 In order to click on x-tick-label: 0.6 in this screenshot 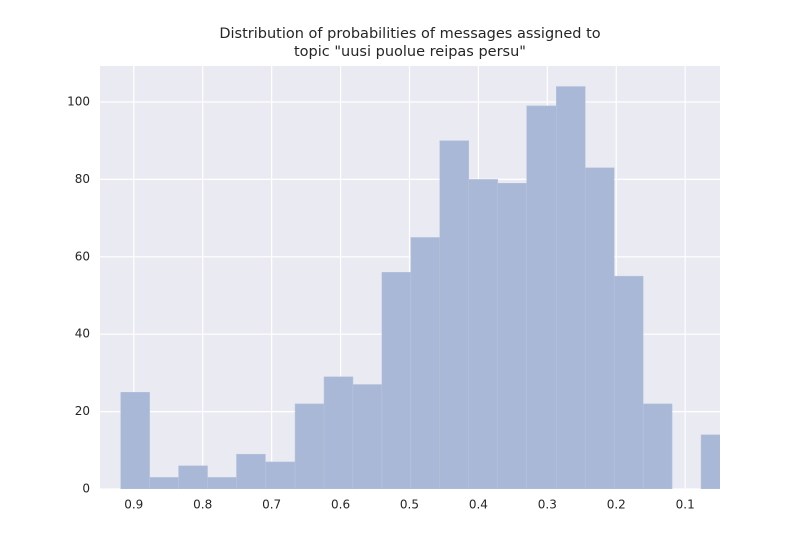, I will do `click(340, 505)`.